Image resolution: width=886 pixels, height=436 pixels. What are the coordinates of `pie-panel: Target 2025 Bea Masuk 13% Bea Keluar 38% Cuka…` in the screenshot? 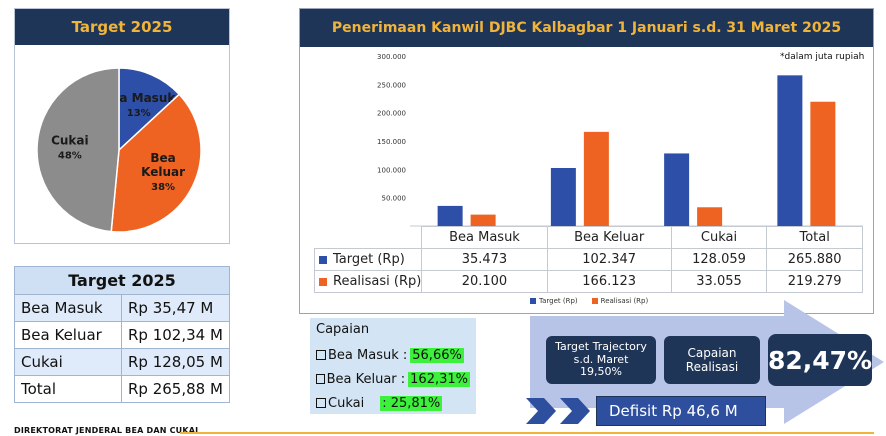 It's located at (122, 126).